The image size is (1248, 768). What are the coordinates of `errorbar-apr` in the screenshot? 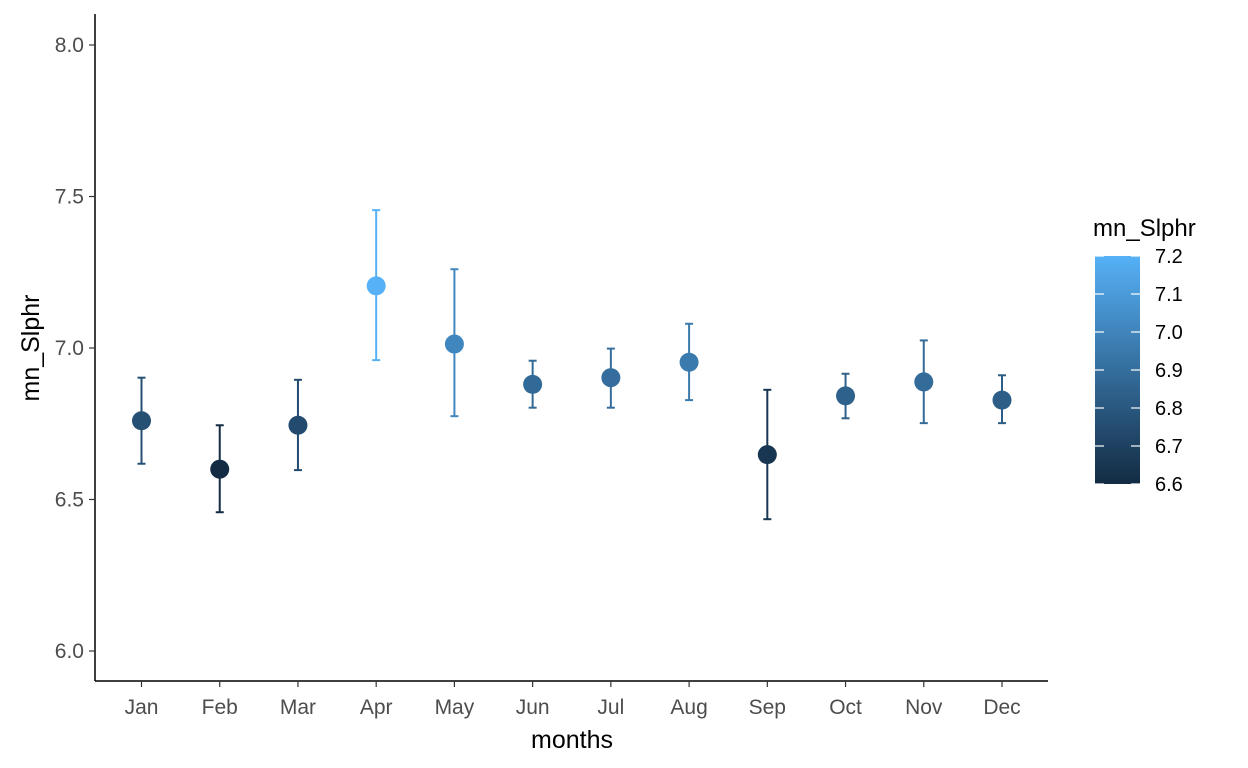 It's located at (376, 285).